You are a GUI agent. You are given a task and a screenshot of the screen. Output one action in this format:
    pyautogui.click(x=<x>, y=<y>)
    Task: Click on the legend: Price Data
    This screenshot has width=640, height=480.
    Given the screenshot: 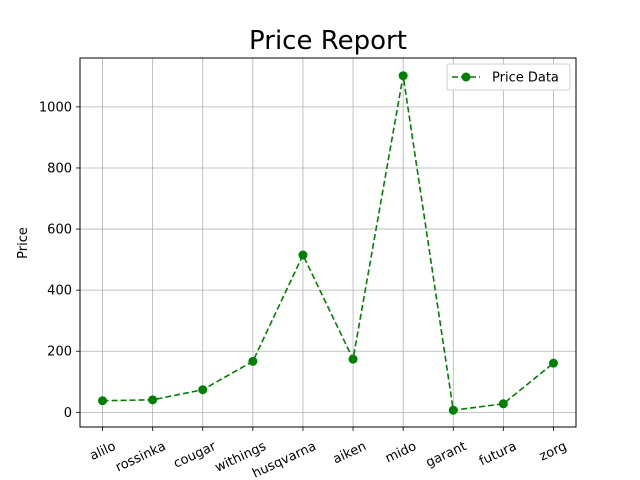 What is the action you would take?
    pyautogui.click(x=508, y=77)
    